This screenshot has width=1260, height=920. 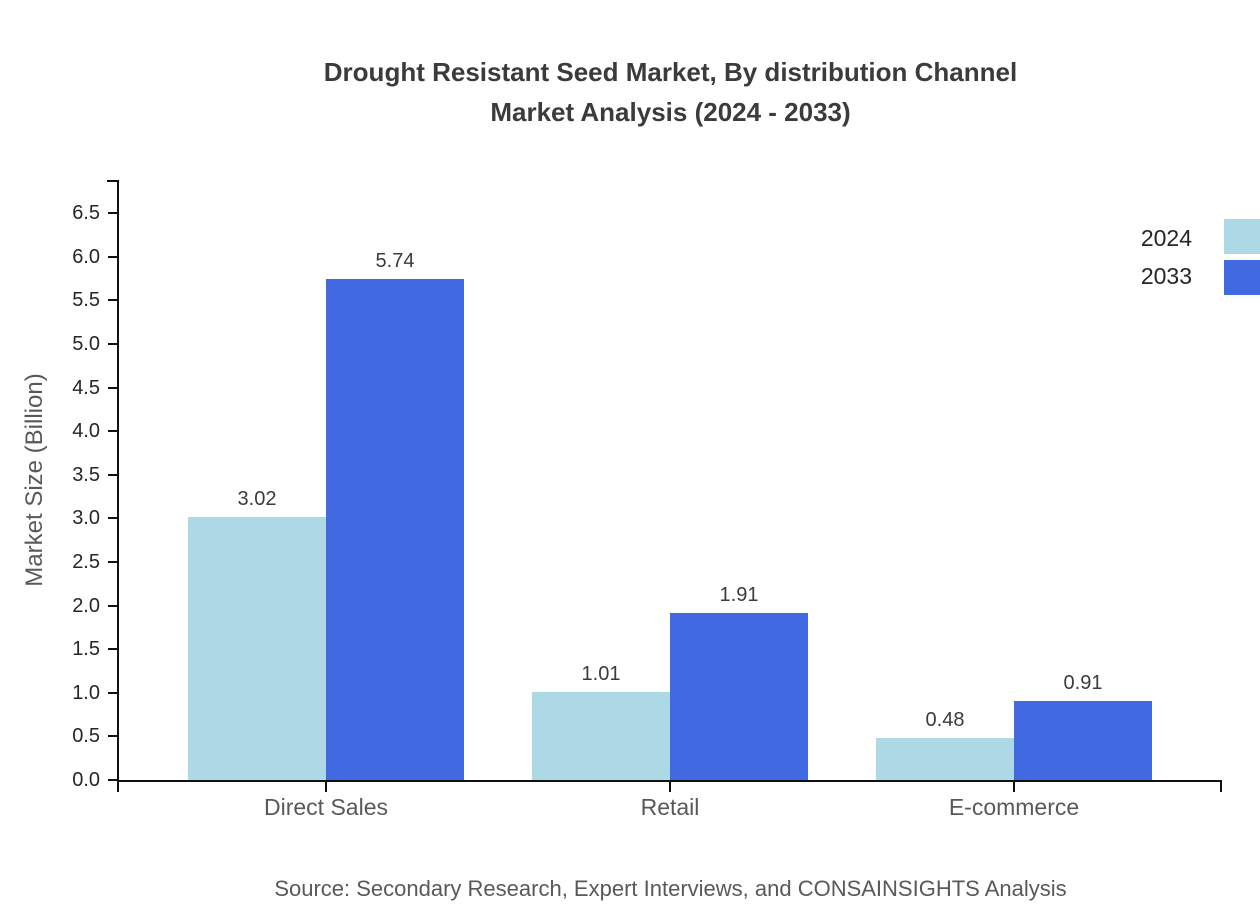 What do you see at coordinates (86, 605) in the screenshot?
I see `y-tick-label: 2.0` at bounding box center [86, 605].